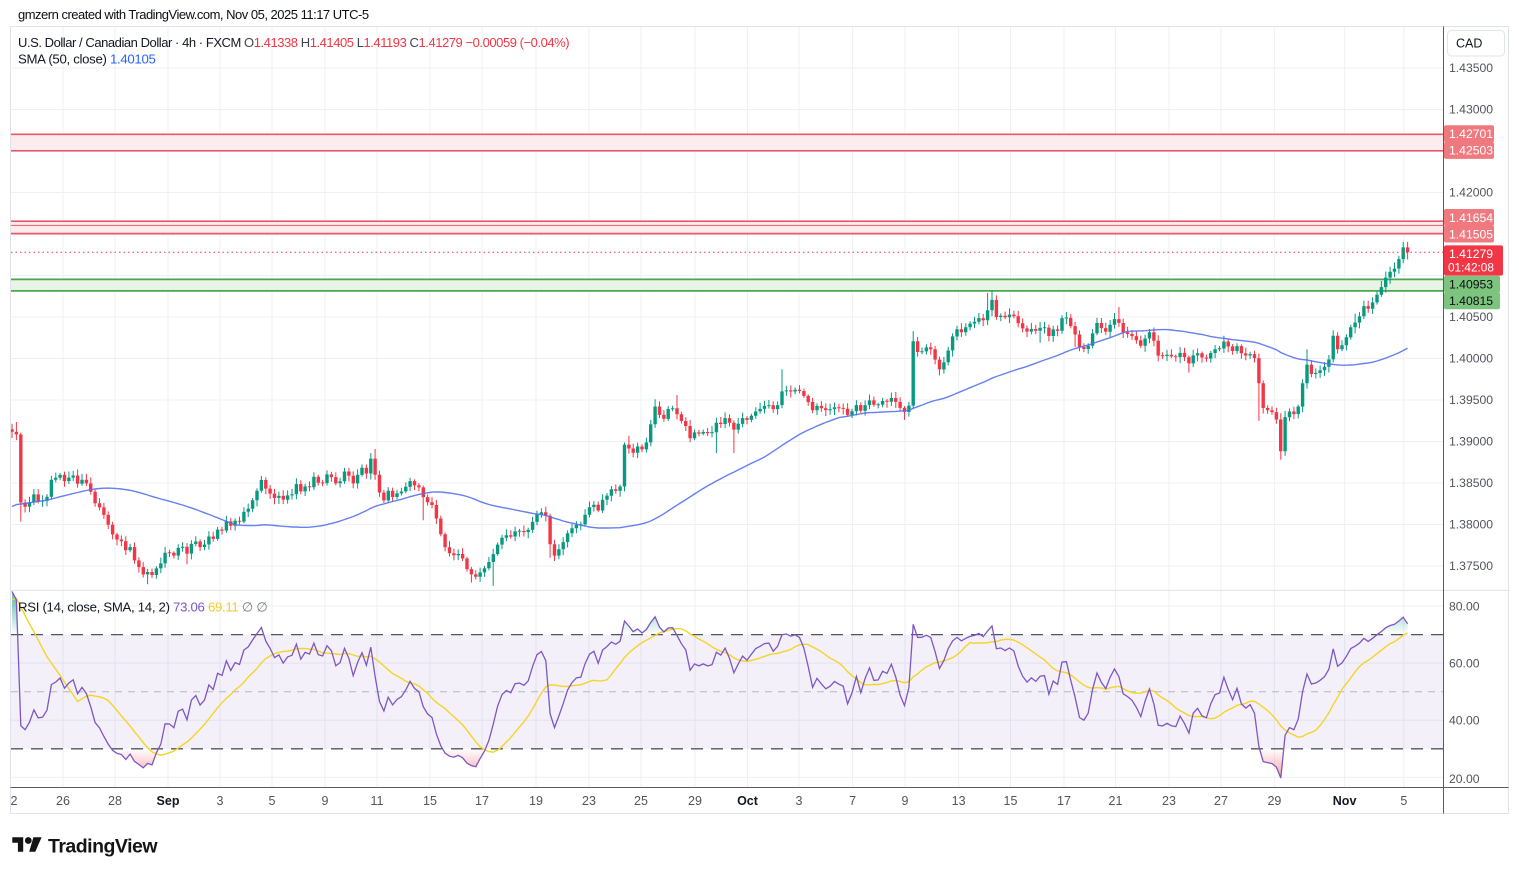 Image resolution: width=1519 pixels, height=880 pixels. I want to click on svg-text: 11, so click(377, 801).